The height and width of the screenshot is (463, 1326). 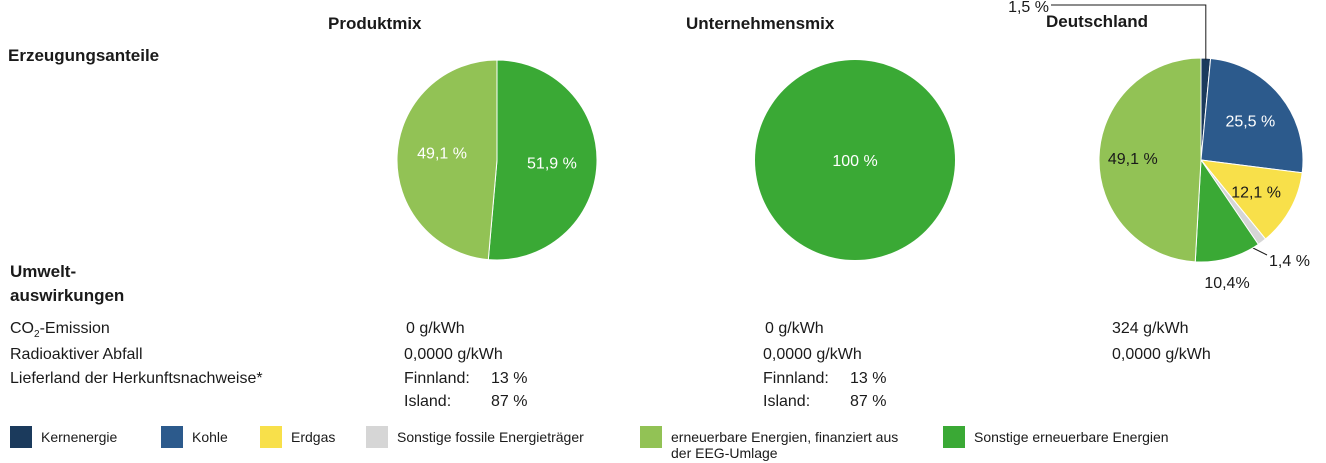 What do you see at coordinates (787, 401) in the screenshot?
I see `unternehmensmix-liefer-country-2: Island:` at bounding box center [787, 401].